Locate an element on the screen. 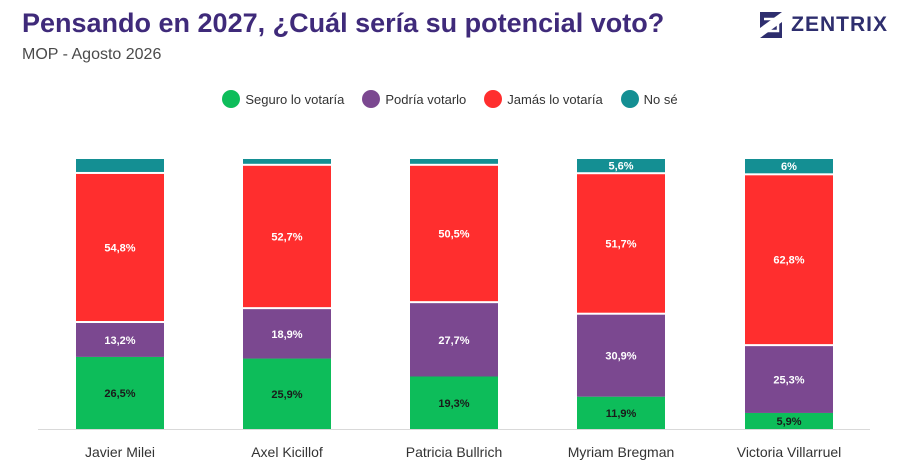 This screenshot has width=900, height=467. category-label-1: Axel Kicillof is located at coordinates (287, 452).